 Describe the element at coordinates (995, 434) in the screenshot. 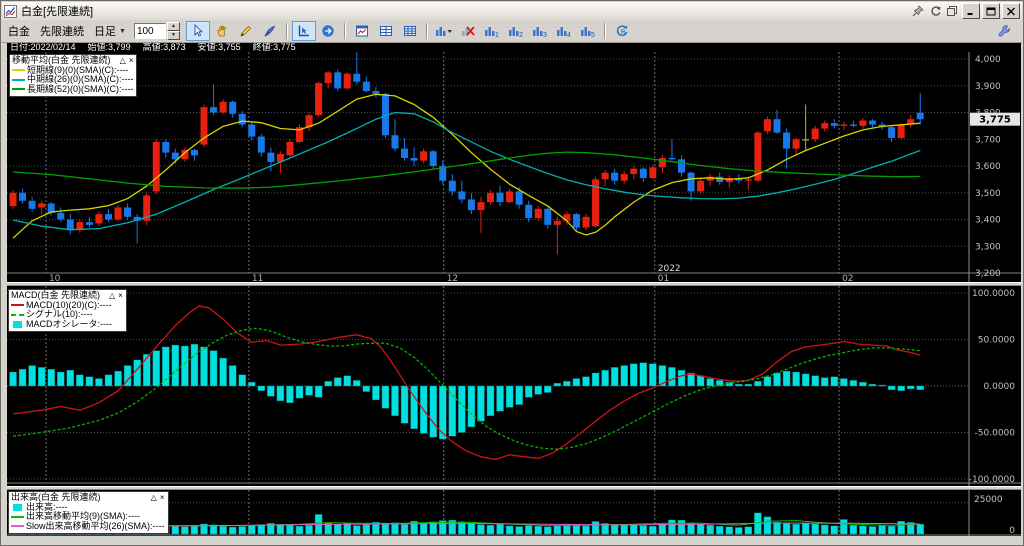

I see `svg-text: -50.0000` at that location.